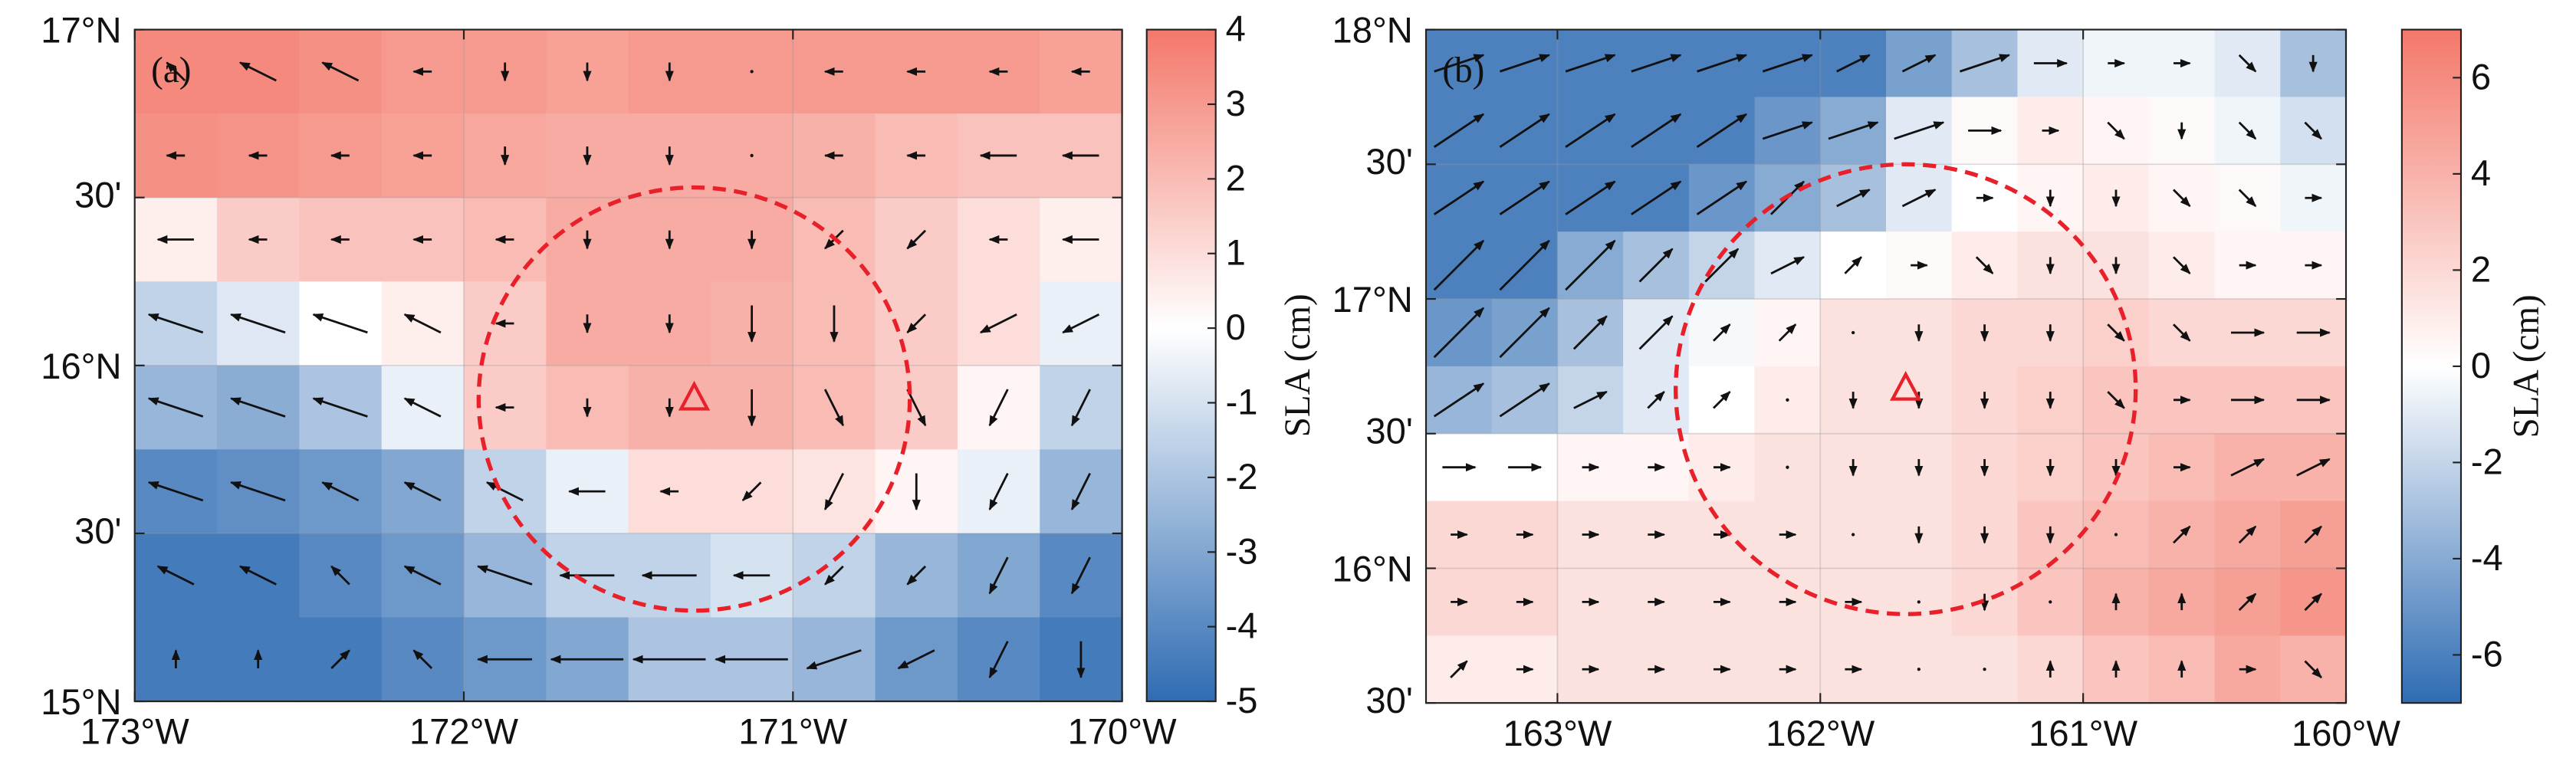  What do you see at coordinates (1242, 402) in the screenshot?
I see `colorbar-tick-label: -1` at bounding box center [1242, 402].